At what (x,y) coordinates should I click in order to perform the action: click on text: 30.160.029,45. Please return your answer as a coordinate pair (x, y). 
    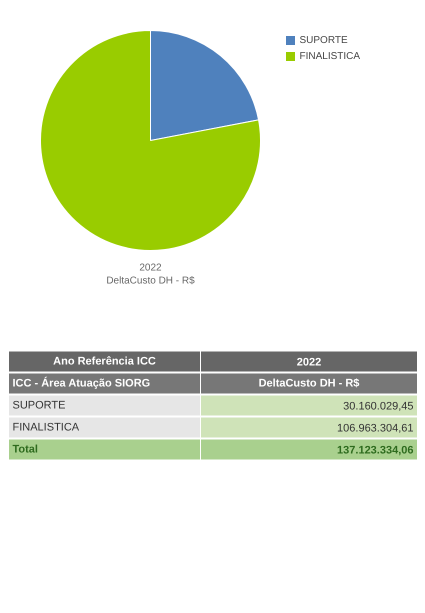
    Looking at the image, I should click on (378, 406).